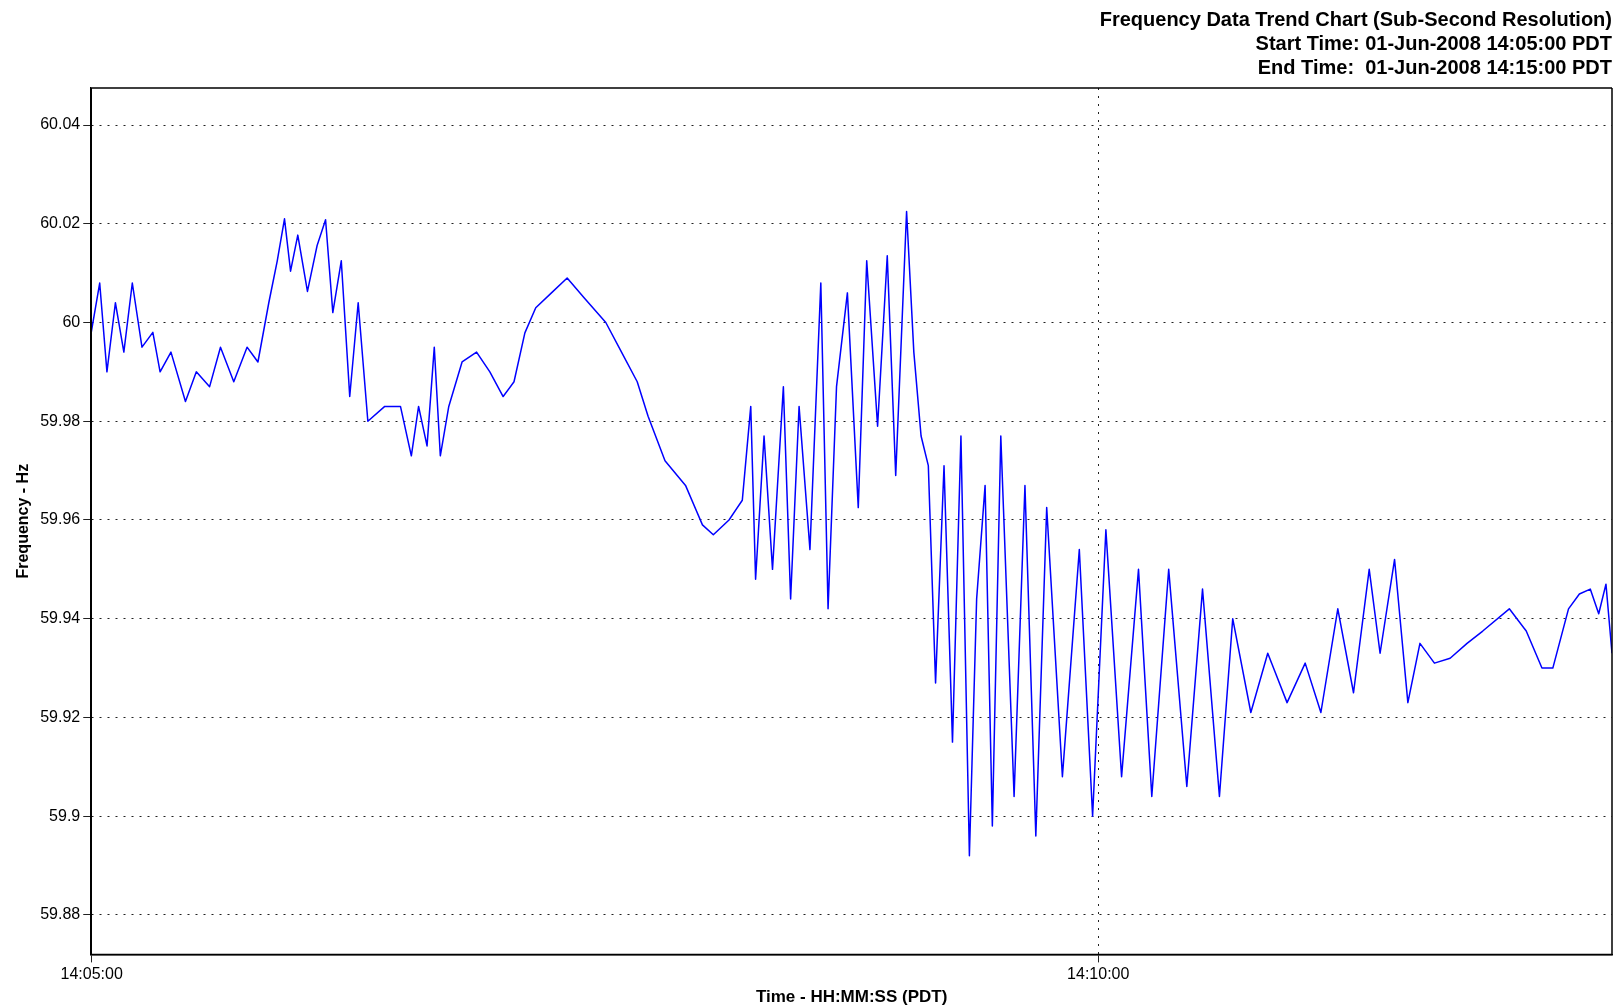 This screenshot has width=1622, height=1008. I want to click on y-tick-label: 59.88, so click(60, 914).